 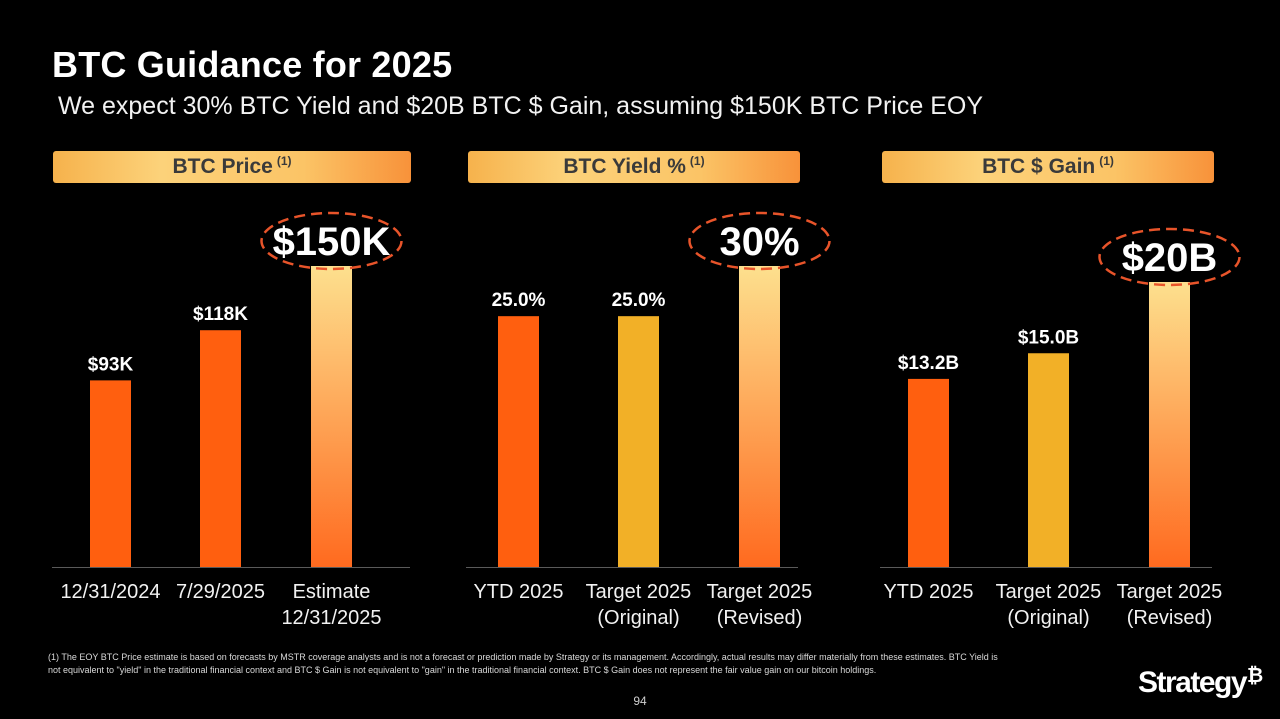 I want to click on page-number: 94, so click(x=640, y=701).